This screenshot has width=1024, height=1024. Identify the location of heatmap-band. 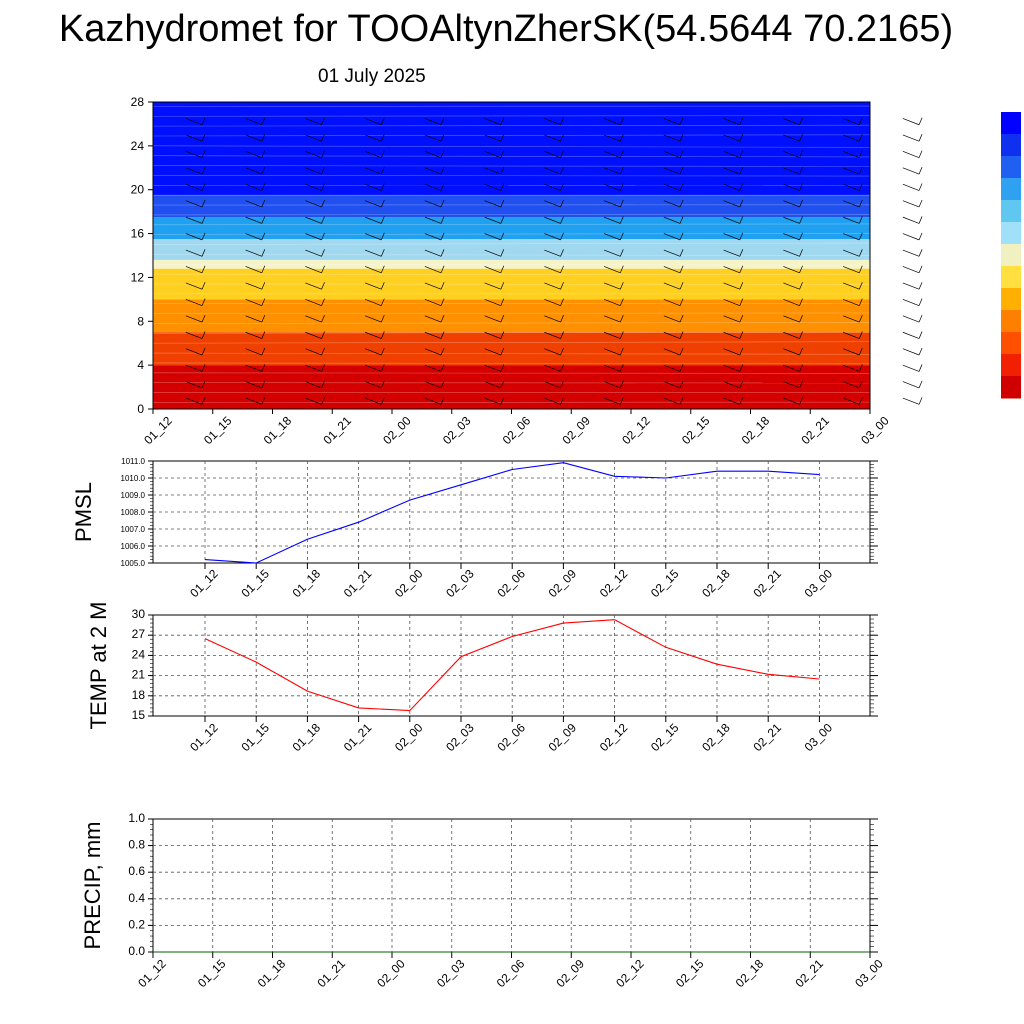
(511, 228).